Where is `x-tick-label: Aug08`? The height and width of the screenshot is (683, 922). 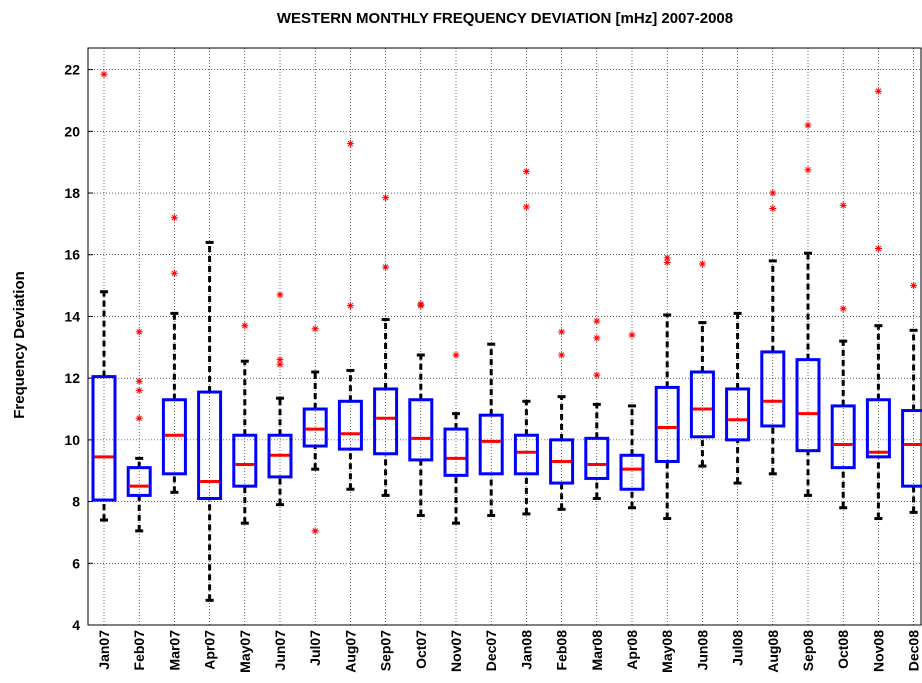
x-tick-label: Aug08 is located at coordinates (773, 651).